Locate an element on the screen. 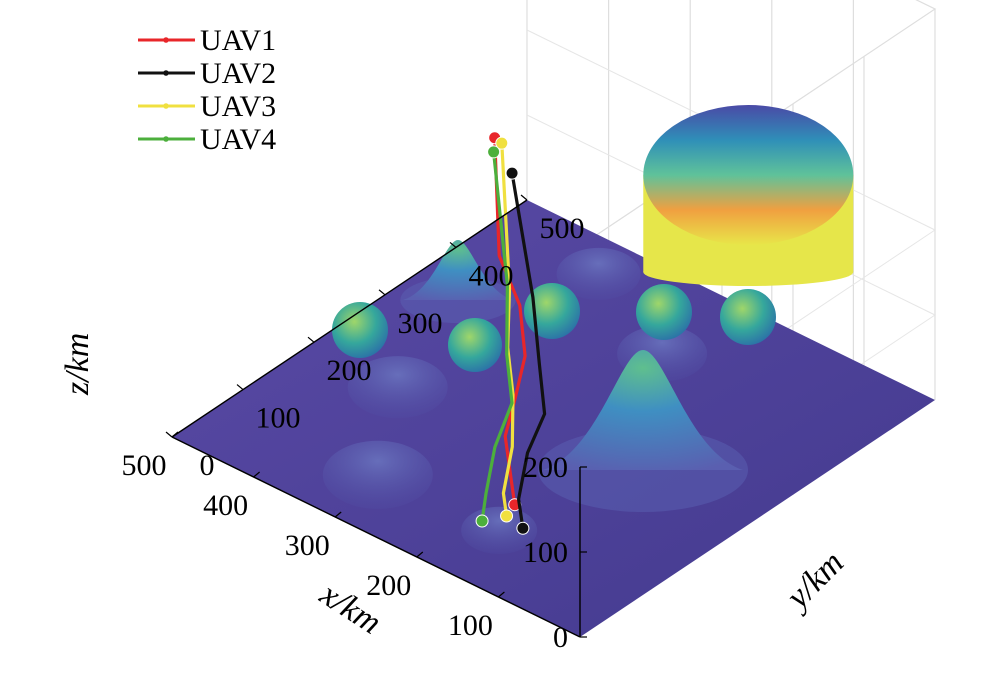 The height and width of the screenshot is (681, 1005). legend-label-uav1: UAV1 is located at coordinates (238, 40).